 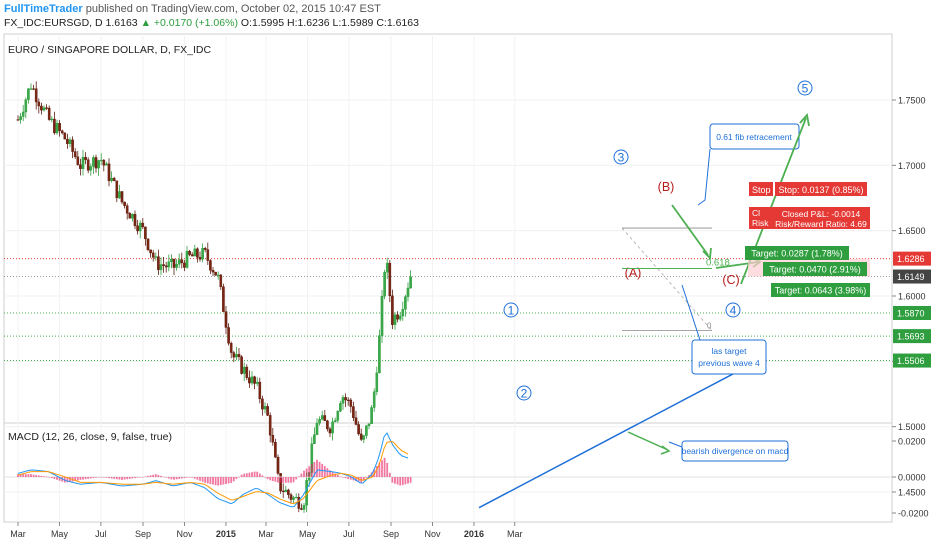 I want to click on x-tick-label: Jul, so click(x=349, y=534).